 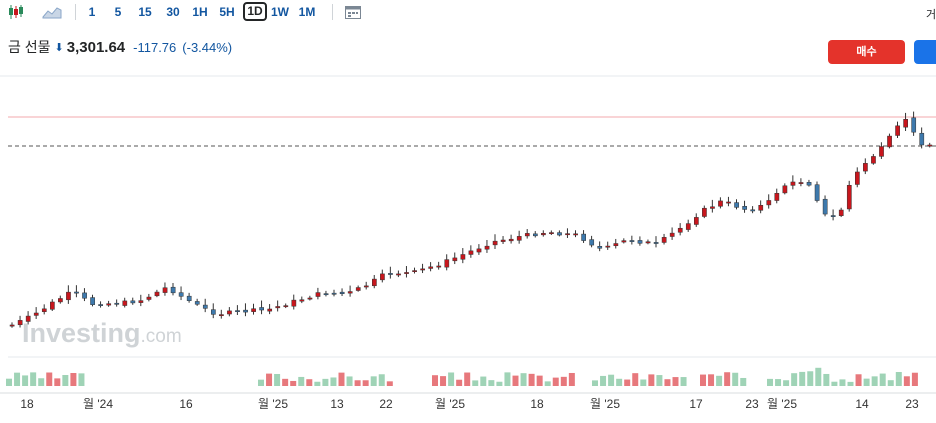 What do you see at coordinates (468, 12) in the screenshot?
I see `chart-toolbar: 1 5 15 30 1H 5H 1D 1W 1M 거` at bounding box center [468, 12].